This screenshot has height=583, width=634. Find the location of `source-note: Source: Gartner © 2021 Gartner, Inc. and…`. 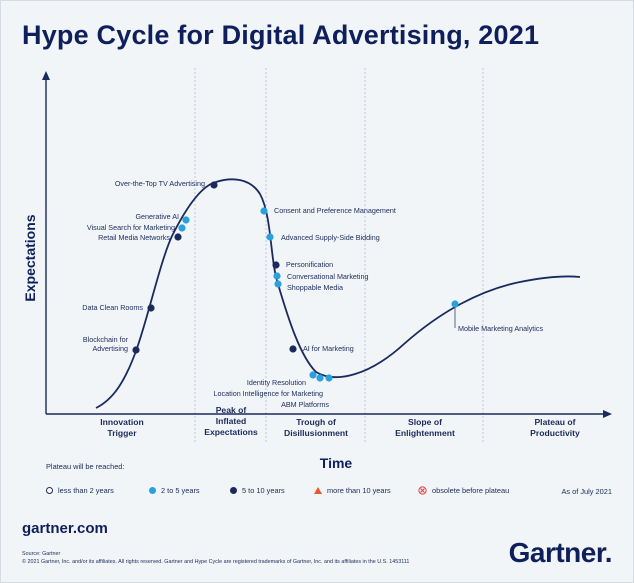

source-note: Source: Gartner © 2021 Gartner, Inc. and… is located at coordinates (215, 558).